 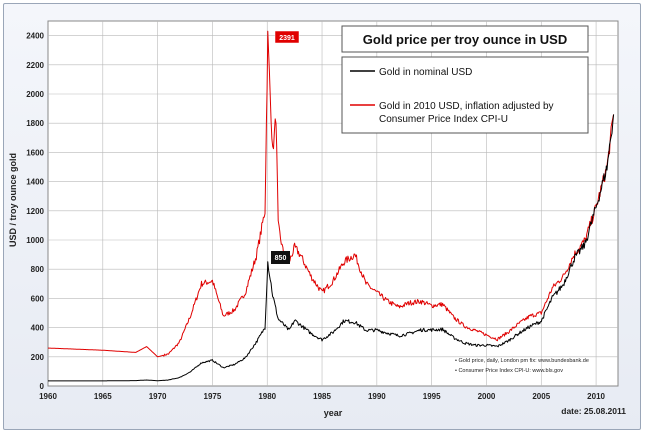 I want to click on y-tick-label: 1800, so click(x=35, y=123).